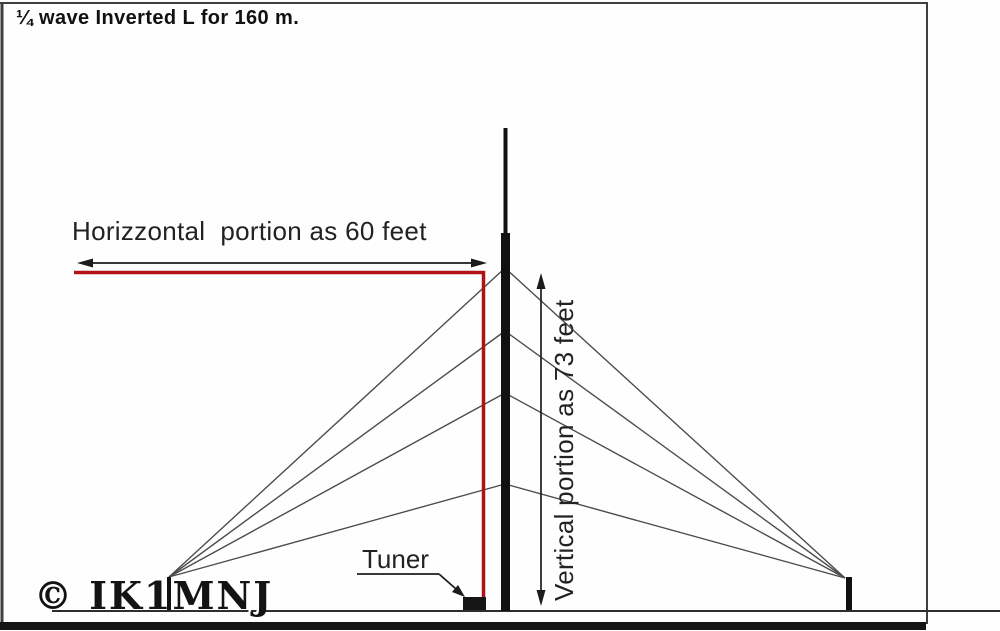 Image resolution: width=1000 pixels, height=631 pixels. I want to click on arrowhead-down-icon, so click(541, 598).